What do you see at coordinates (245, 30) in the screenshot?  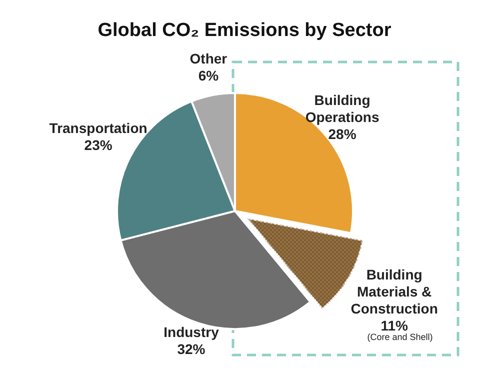 I see `chart-title: Global CO₂ Emissions by Sector` at bounding box center [245, 30].